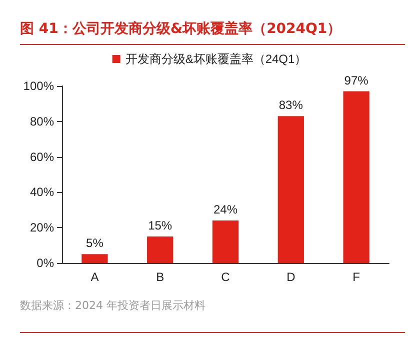  I want to click on chart-title: 图 41：公司开发商分级&坏账覆盖率（2024Q1）, so click(181, 29).